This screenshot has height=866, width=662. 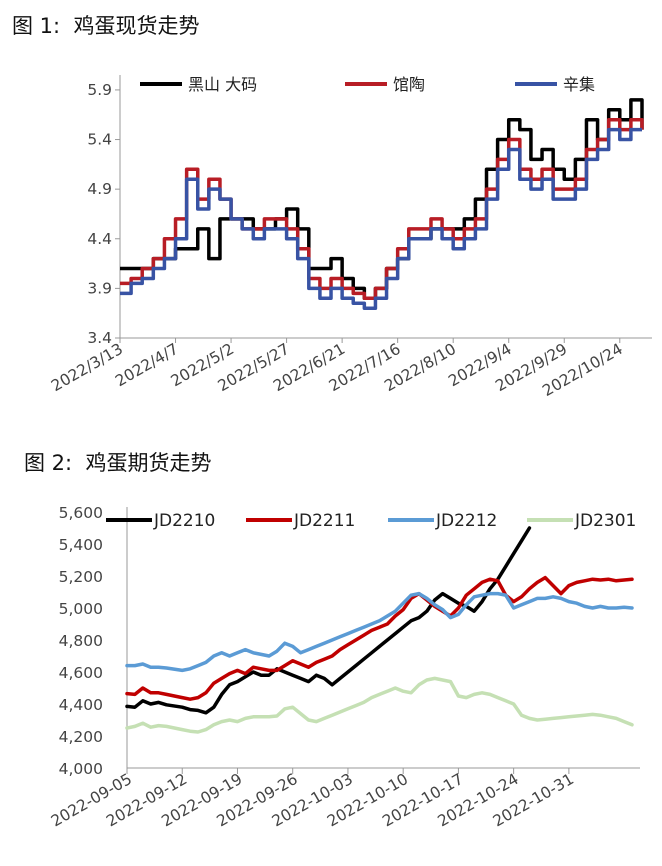 I want to click on y-tick-label: 5,000, so click(x=81, y=609).